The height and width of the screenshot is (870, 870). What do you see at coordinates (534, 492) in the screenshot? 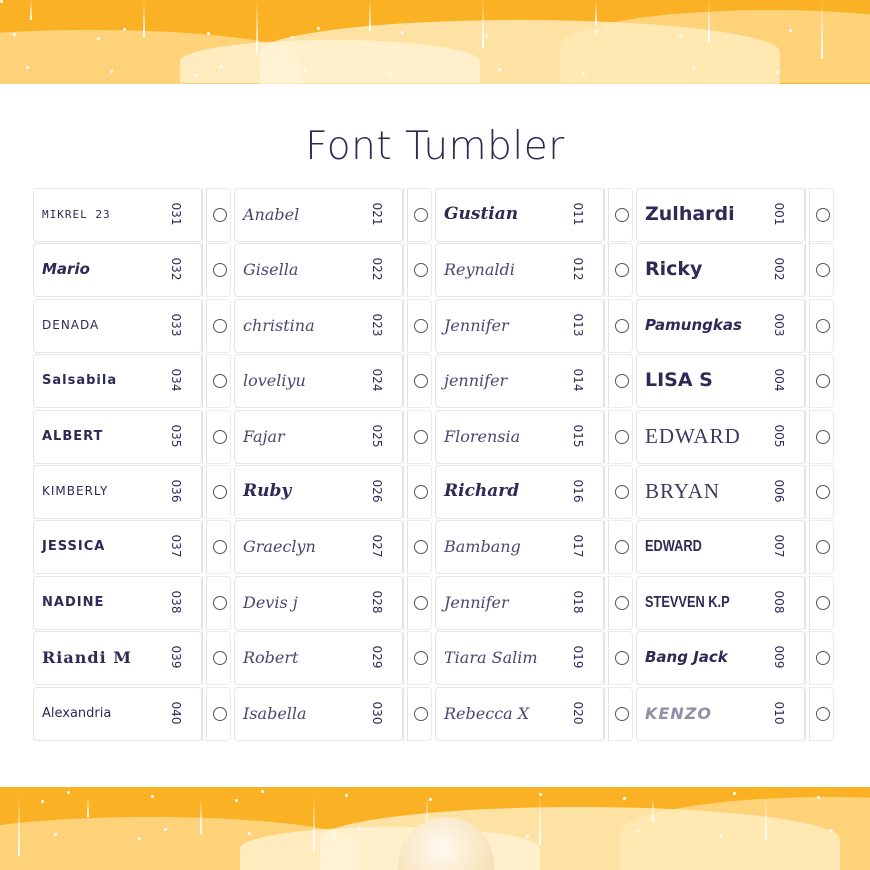
I see `font-option: Richard 016` at bounding box center [534, 492].